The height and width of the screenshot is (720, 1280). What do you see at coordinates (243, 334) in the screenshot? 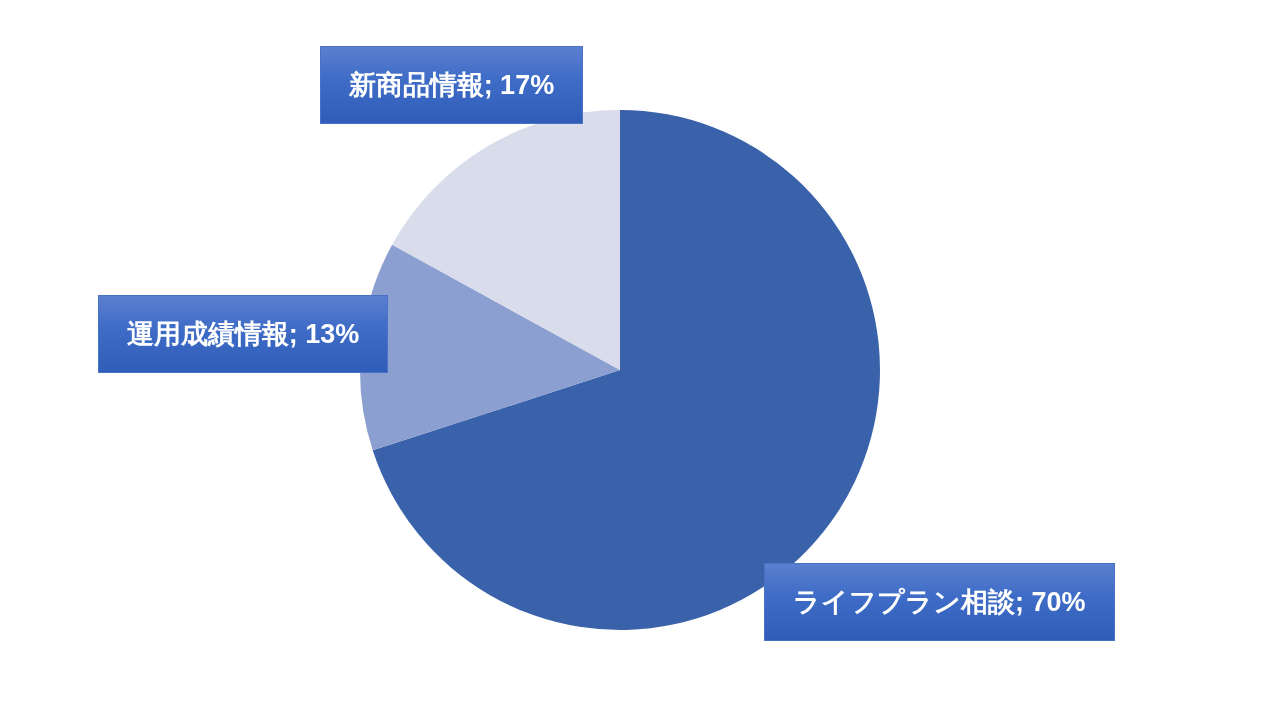
I see `slice-label: 運用成績情報; 13%` at bounding box center [243, 334].